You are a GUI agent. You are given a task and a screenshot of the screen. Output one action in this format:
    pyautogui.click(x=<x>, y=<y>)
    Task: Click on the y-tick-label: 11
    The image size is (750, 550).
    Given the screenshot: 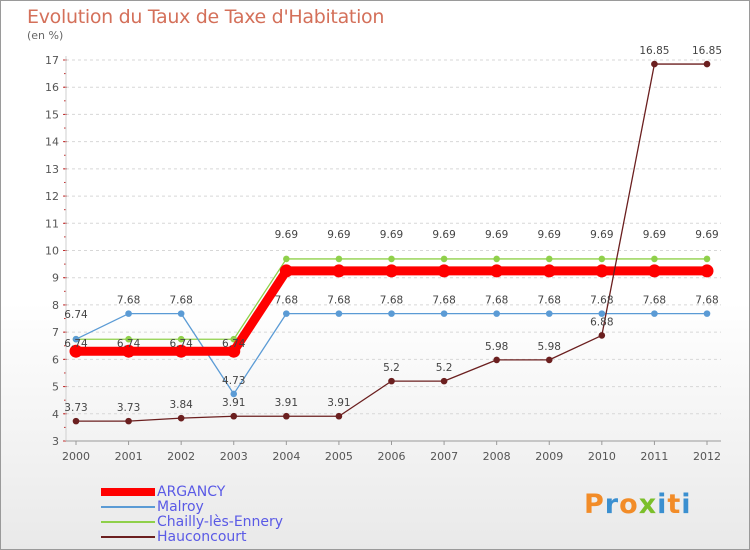 What is the action you would take?
    pyautogui.click(x=52, y=223)
    